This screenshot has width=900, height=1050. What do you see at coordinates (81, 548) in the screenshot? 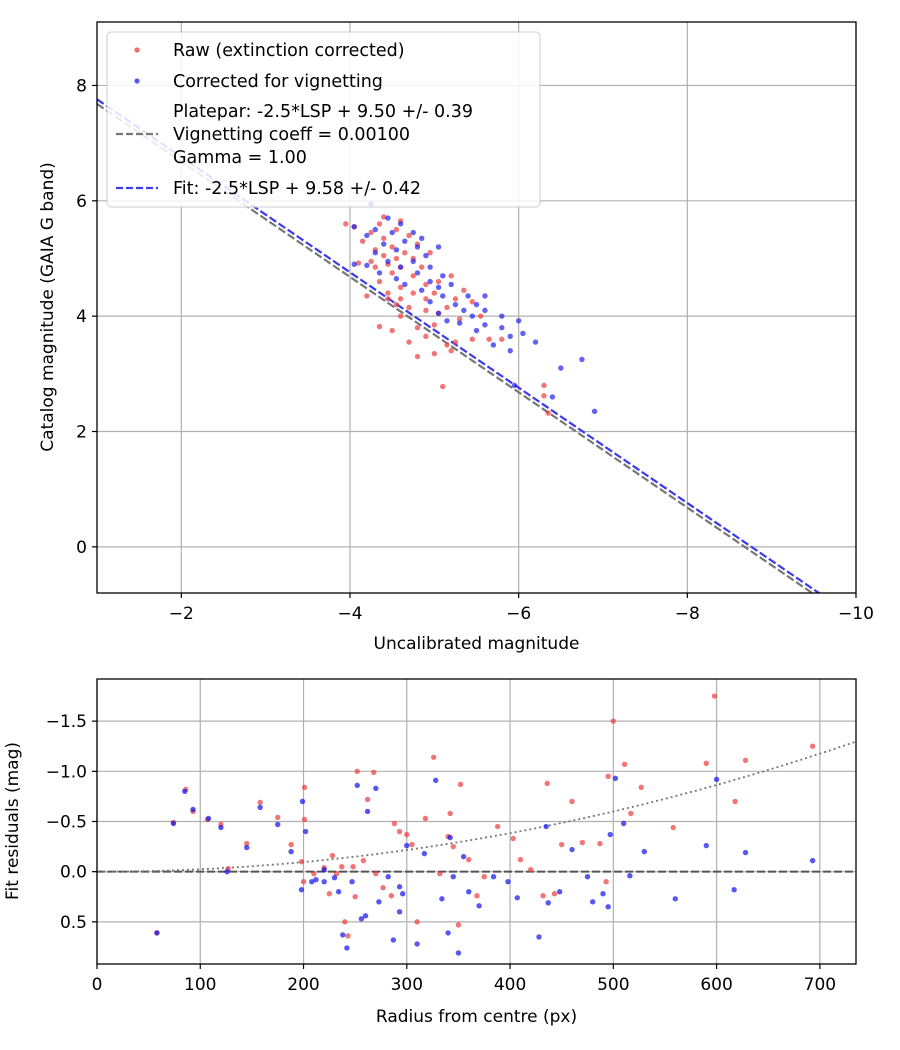
I see `top-y-tick-label: 0` at bounding box center [81, 548].